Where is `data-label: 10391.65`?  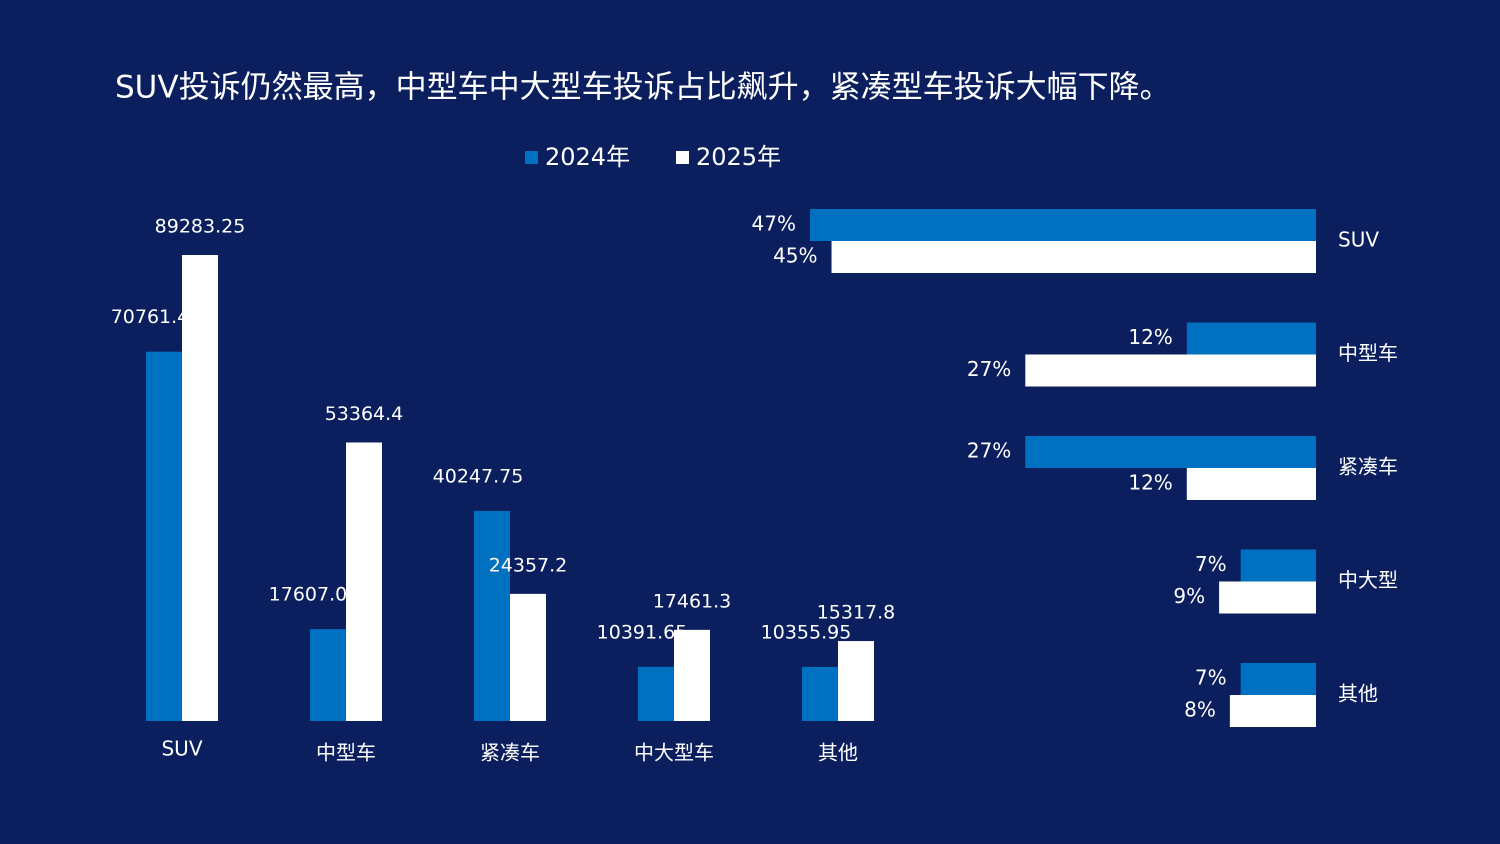 data-label: 10391.65 is located at coordinates (642, 632).